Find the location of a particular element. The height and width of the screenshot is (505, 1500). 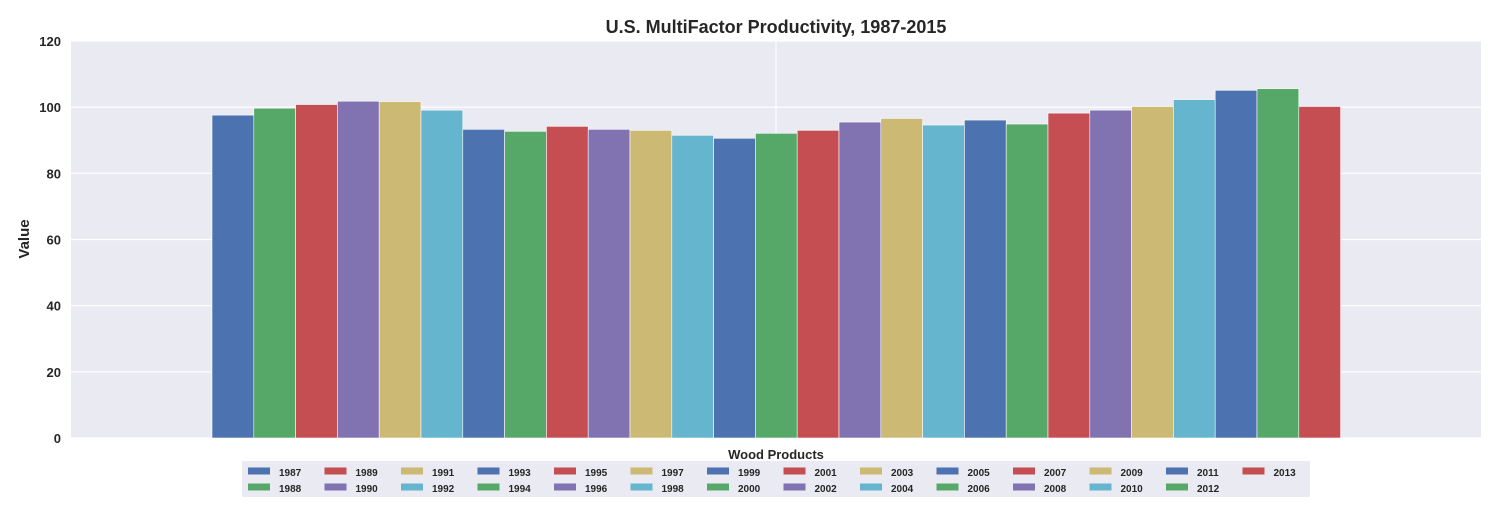

legend-label: 2012 is located at coordinates (1208, 489).